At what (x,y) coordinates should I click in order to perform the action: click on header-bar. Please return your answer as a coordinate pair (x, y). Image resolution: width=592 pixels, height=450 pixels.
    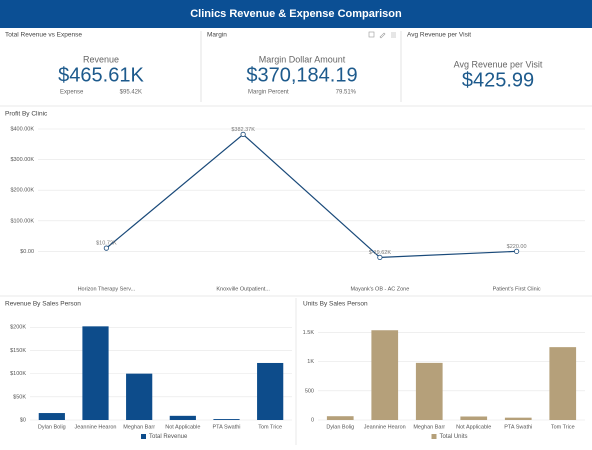
    Looking at the image, I should click on (296, 14).